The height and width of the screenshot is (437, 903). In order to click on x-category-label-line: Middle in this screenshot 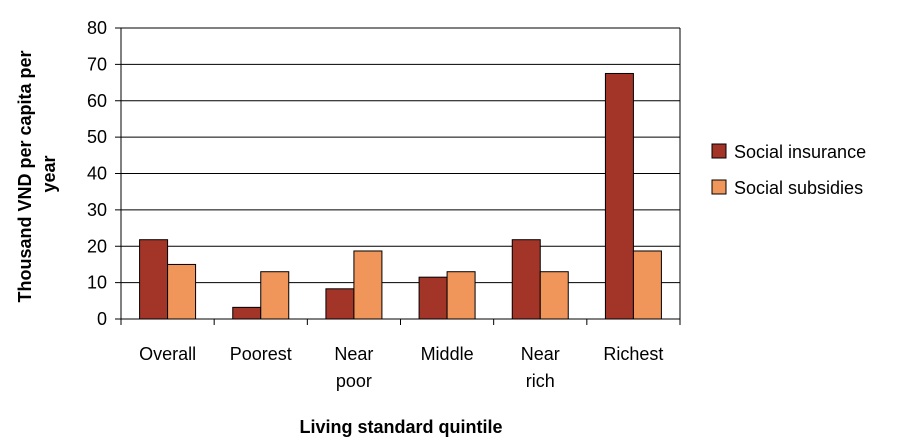, I will do `click(447, 354)`.